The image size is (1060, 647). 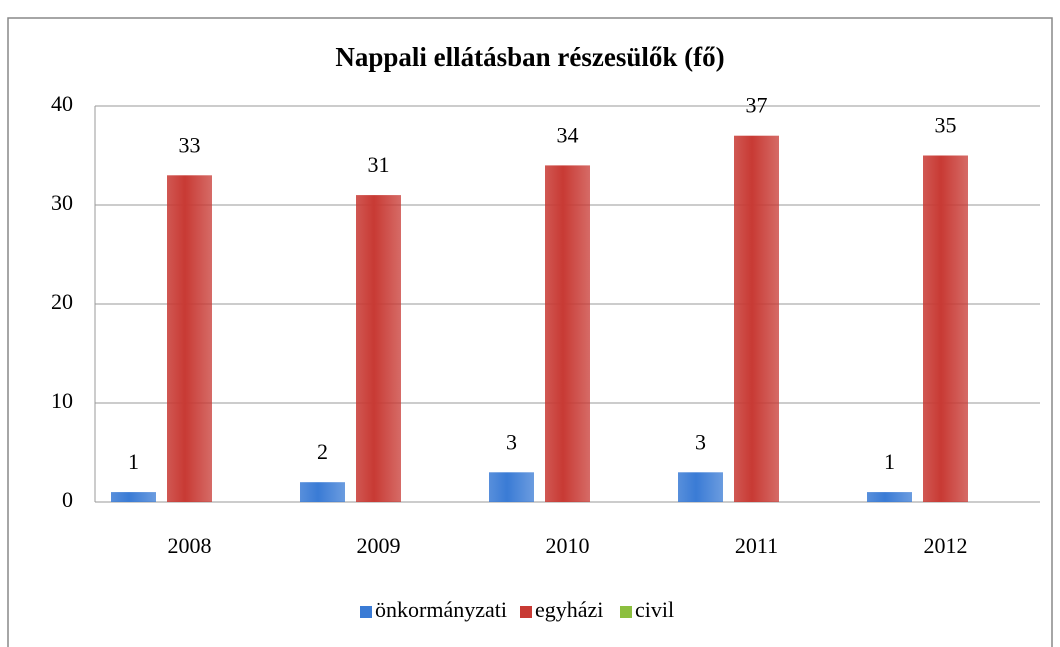 What do you see at coordinates (379, 164) in the screenshot?
I see `data-label: 31` at bounding box center [379, 164].